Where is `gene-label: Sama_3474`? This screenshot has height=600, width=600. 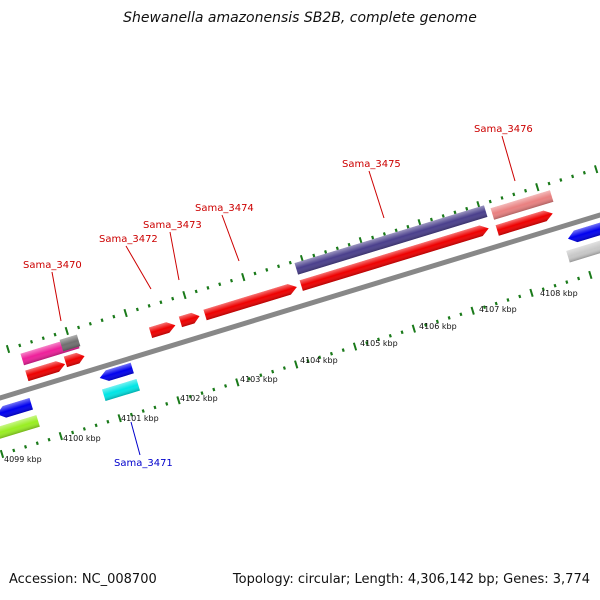
gene-label: Sama_3474 is located at coordinates (224, 208).